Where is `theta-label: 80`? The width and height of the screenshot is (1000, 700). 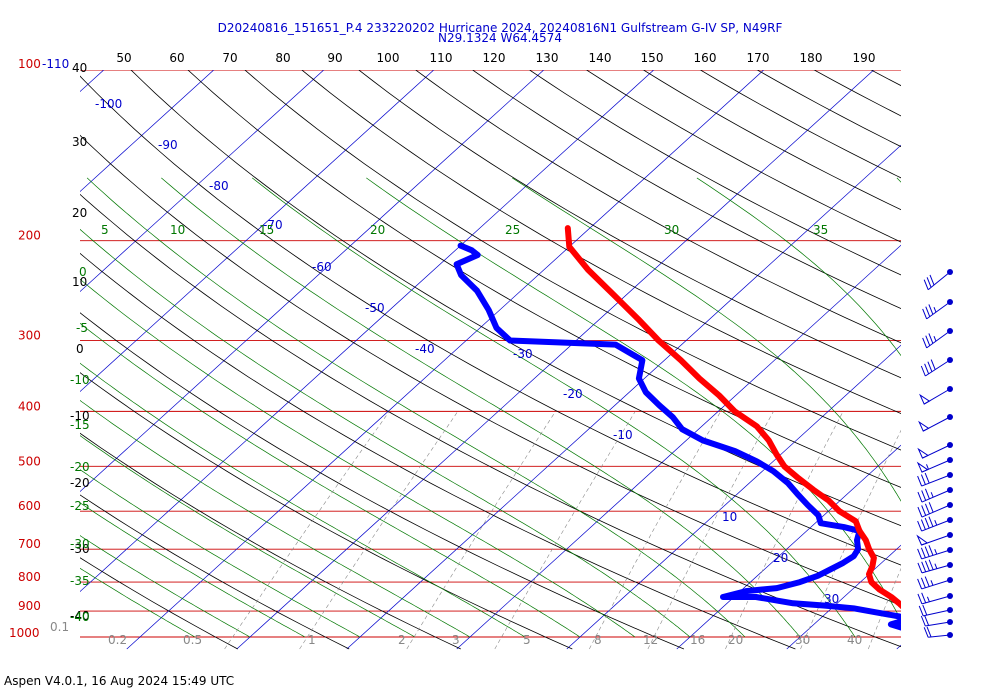 theta-label: 80 is located at coordinates (282, 58).